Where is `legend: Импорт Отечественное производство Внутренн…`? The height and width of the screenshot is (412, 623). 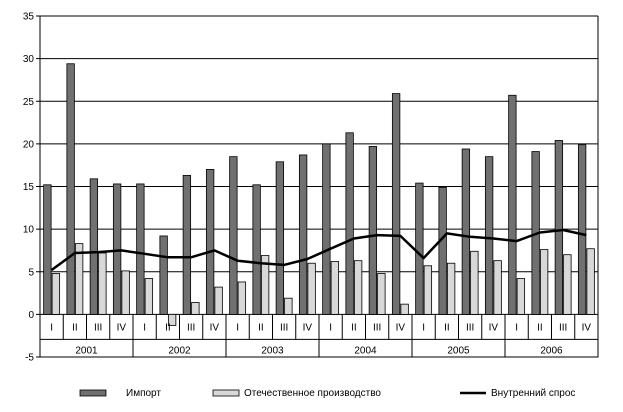 legend: Импорт Отечественное производство Внутренн… is located at coordinates (327, 393).